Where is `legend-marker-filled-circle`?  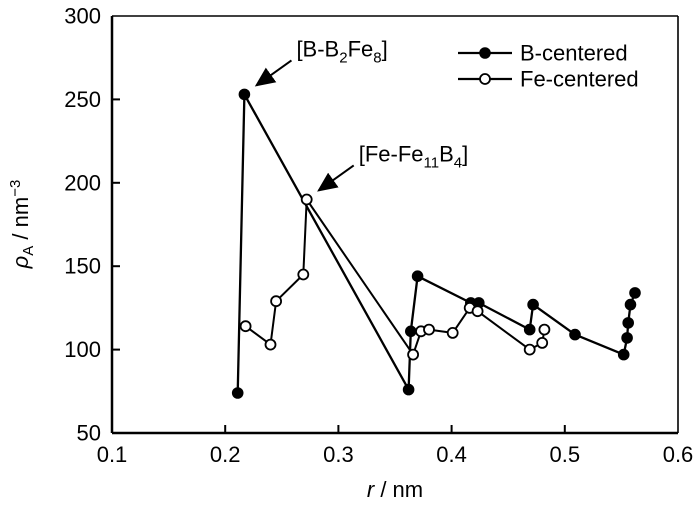
legend-marker-filled-circle is located at coordinates (485, 53).